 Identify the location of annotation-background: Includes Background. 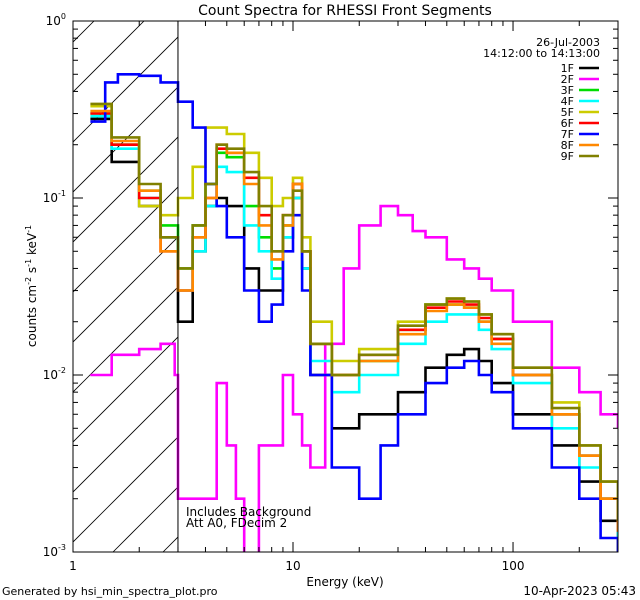
(248, 512).